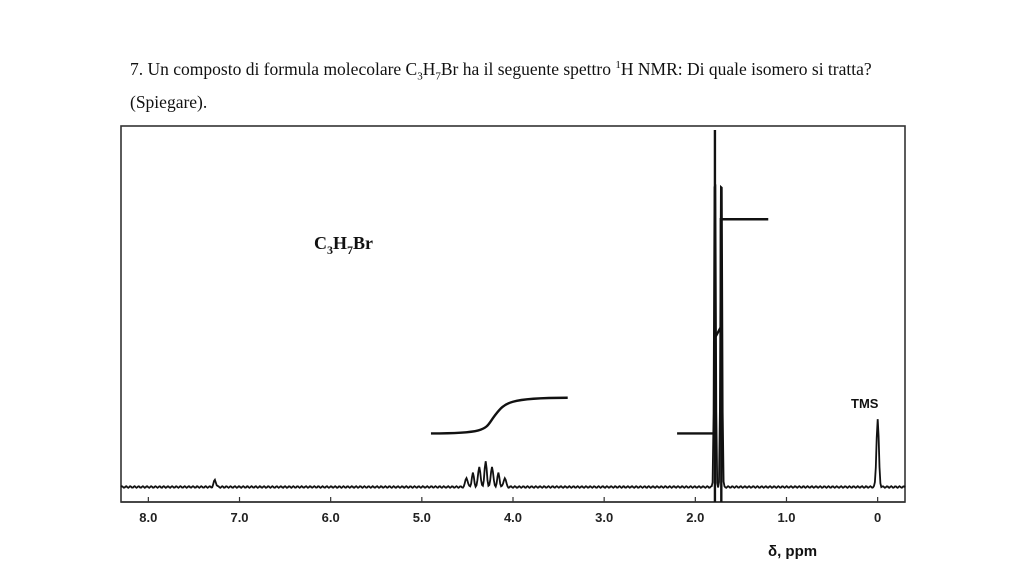  What do you see at coordinates (137, 68) in the screenshot?
I see `question-number: 7.` at bounding box center [137, 68].